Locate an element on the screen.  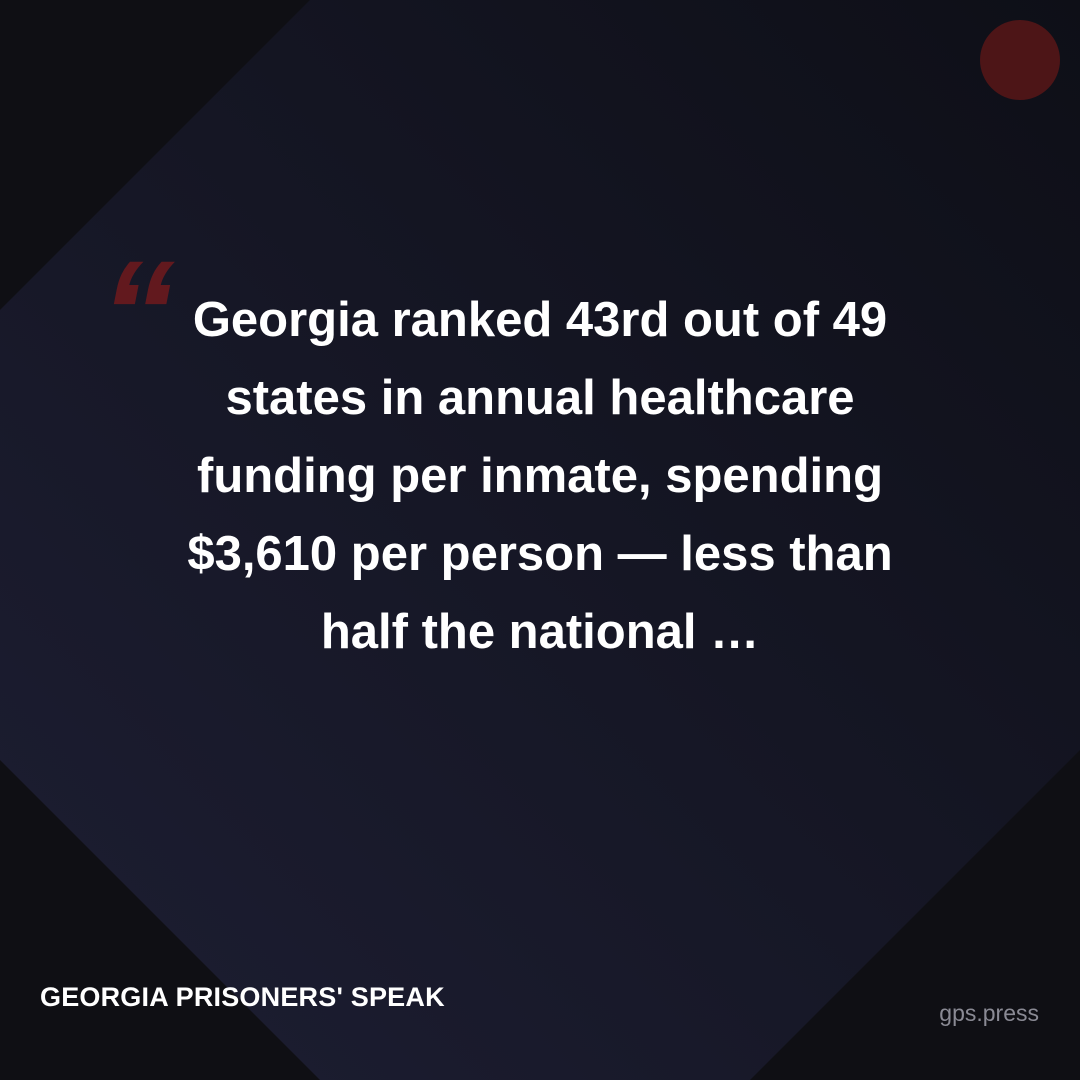
quote-line: Georgia ranked 43rd out of 49 is located at coordinates (540, 320).